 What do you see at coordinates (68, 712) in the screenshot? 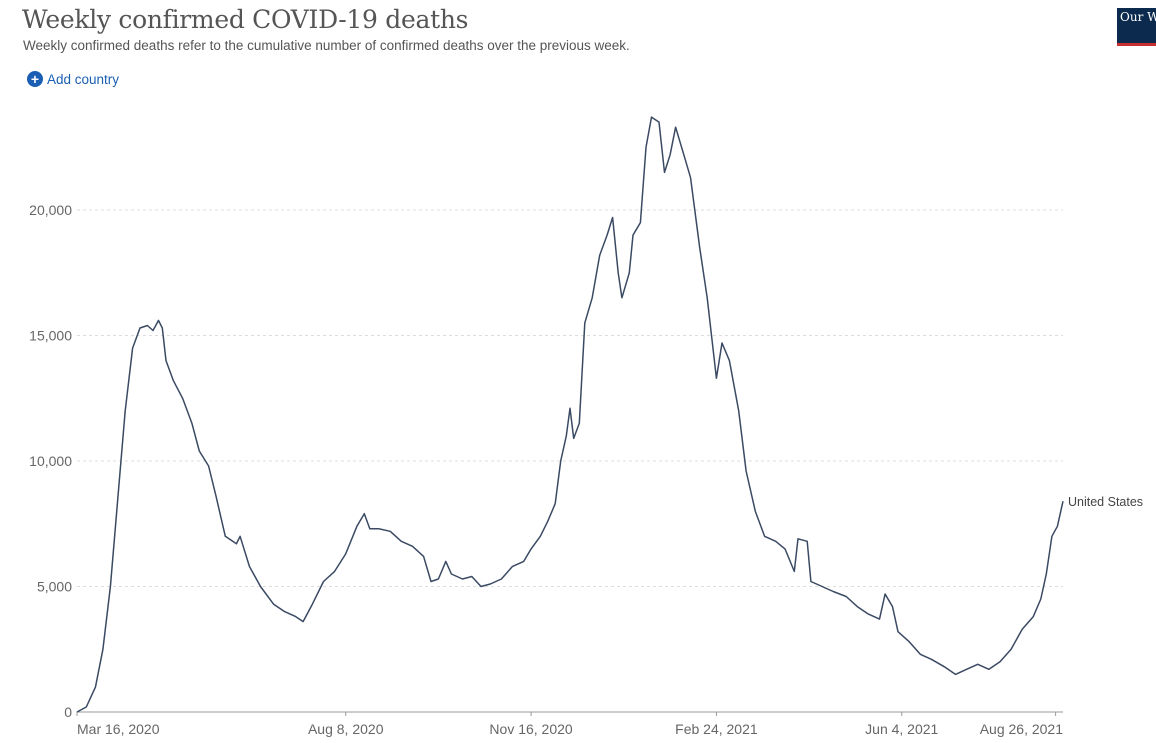
I see `y-tick-label: 0` at bounding box center [68, 712].